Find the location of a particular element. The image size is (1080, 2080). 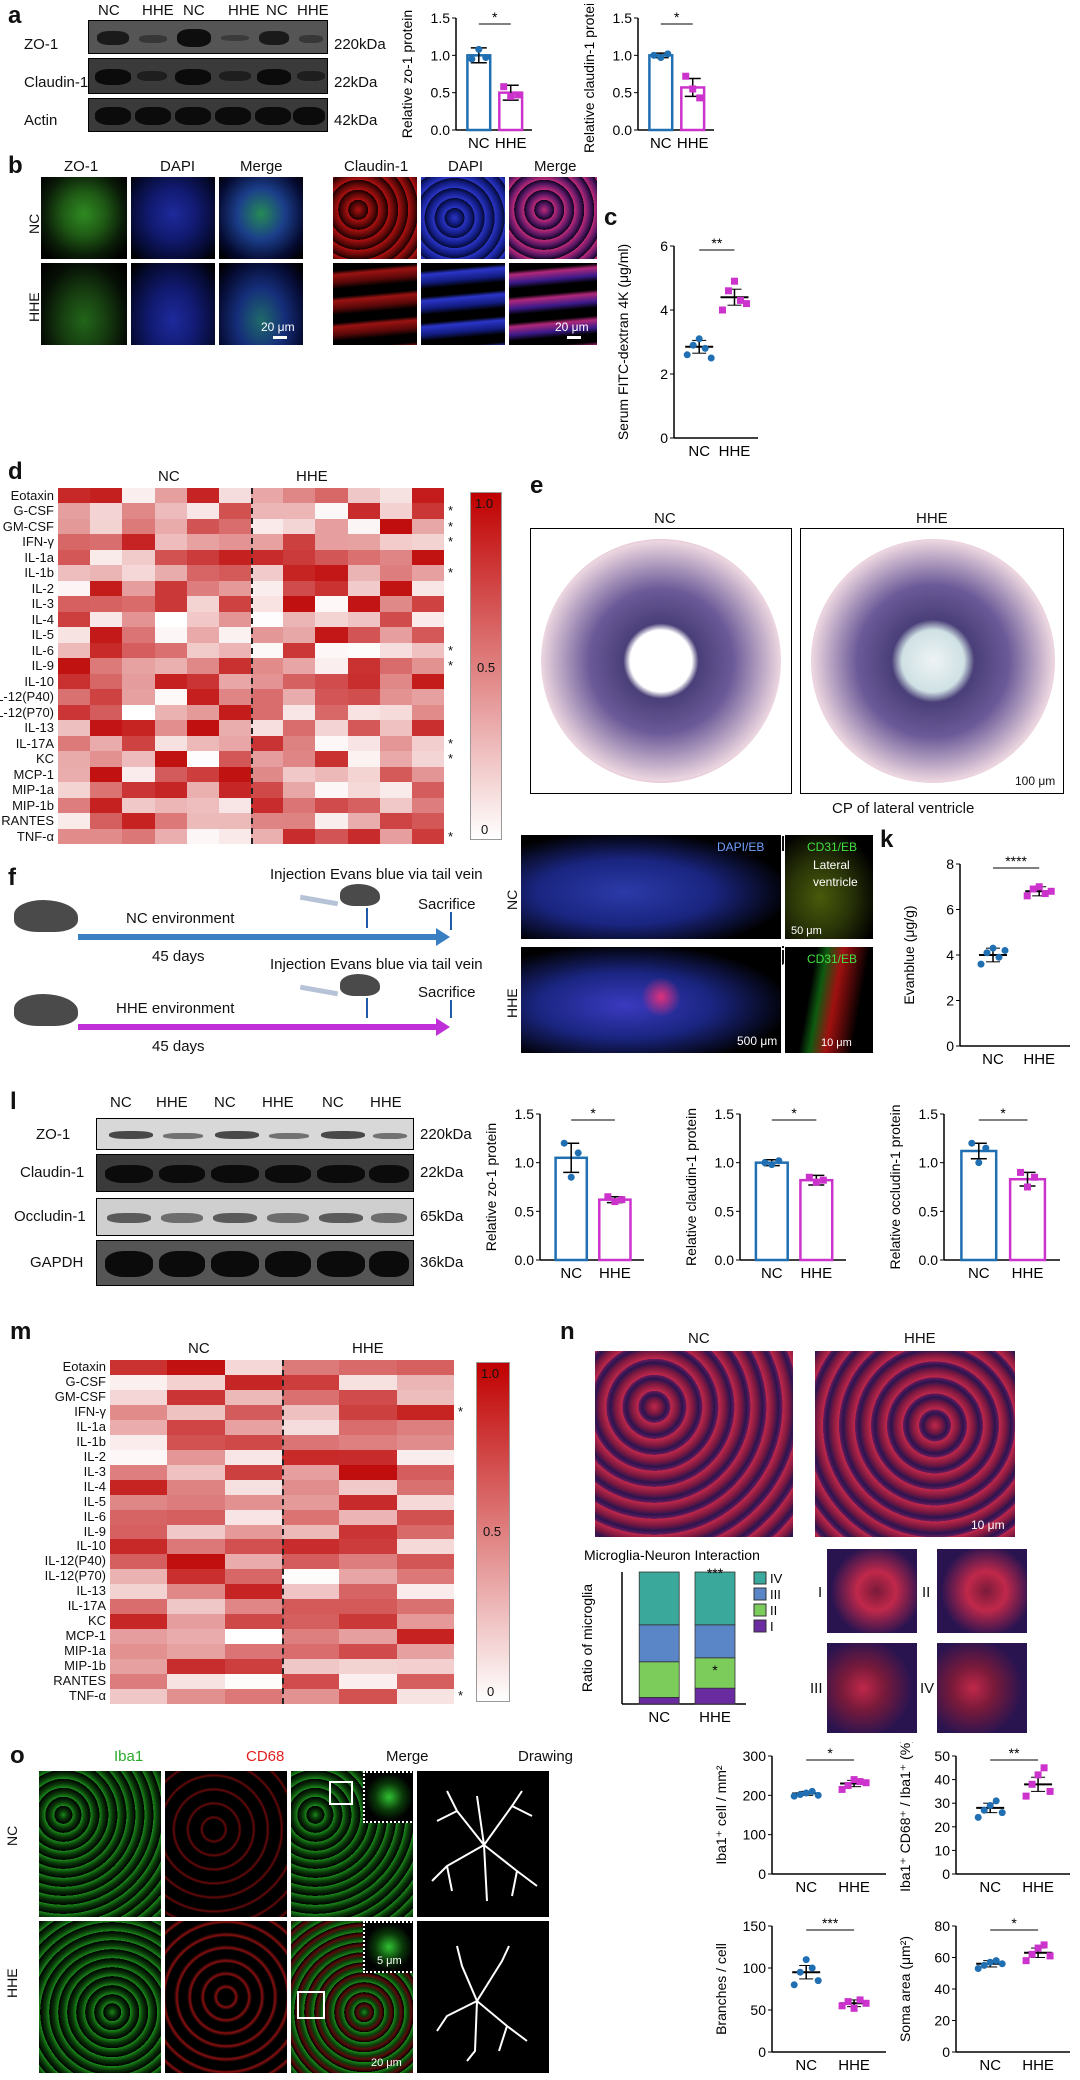

down-arrow-icon is located at coordinates (451, 921).